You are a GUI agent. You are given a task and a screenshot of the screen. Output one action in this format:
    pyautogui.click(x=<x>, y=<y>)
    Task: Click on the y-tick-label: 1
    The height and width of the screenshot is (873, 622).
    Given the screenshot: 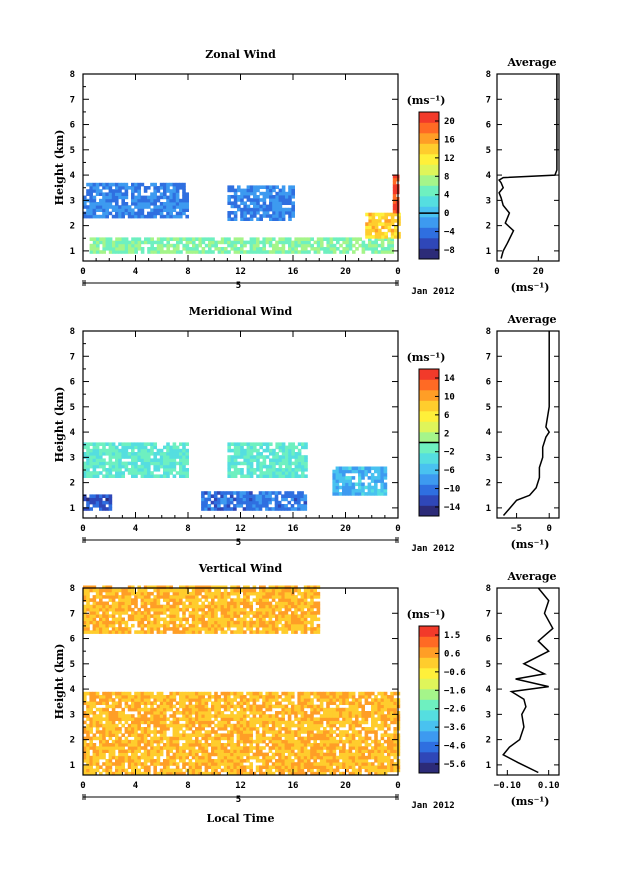 What is the action you would take?
    pyautogui.click(x=72, y=509)
    